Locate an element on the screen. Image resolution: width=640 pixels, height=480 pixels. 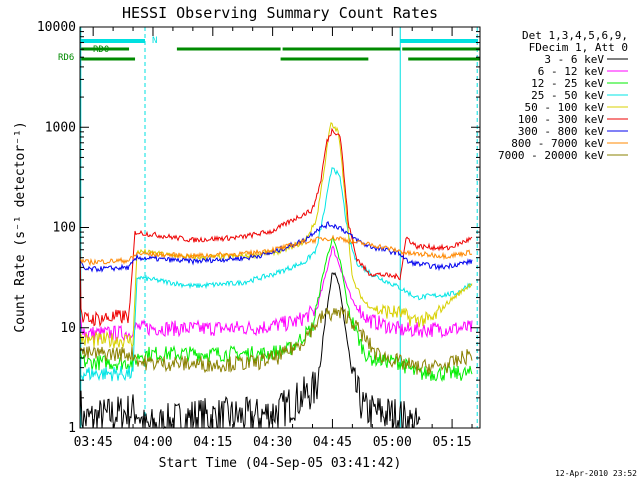
legend-item-label: 100 - 300 keV is located at coordinates (561, 119).